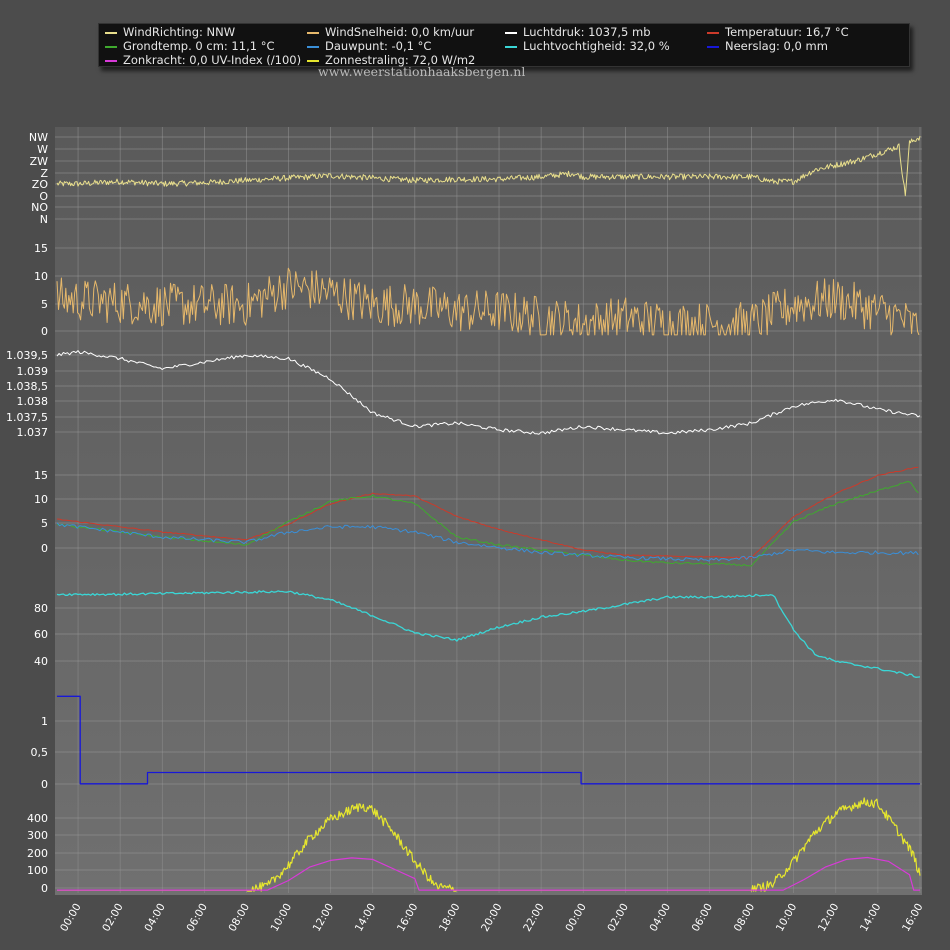 This screenshot has width=950, height=950. Describe the element at coordinates (487, 542) in the screenshot. I see `series-dauwpunt` at that location.